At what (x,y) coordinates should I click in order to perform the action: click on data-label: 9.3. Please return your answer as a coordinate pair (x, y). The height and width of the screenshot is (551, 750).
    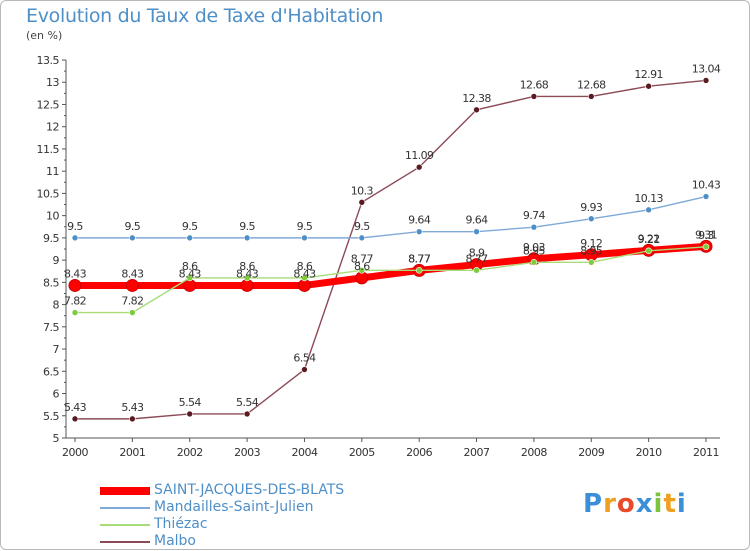
    Looking at the image, I should click on (706, 235).